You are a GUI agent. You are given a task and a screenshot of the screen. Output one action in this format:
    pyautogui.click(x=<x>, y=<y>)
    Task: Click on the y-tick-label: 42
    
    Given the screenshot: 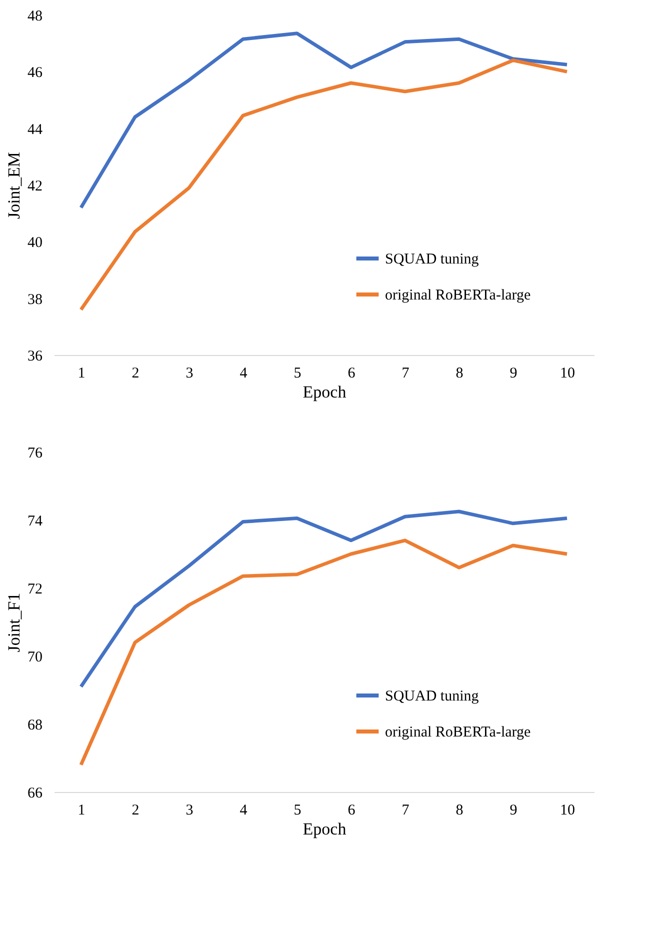 What is the action you would take?
    pyautogui.click(x=35, y=186)
    